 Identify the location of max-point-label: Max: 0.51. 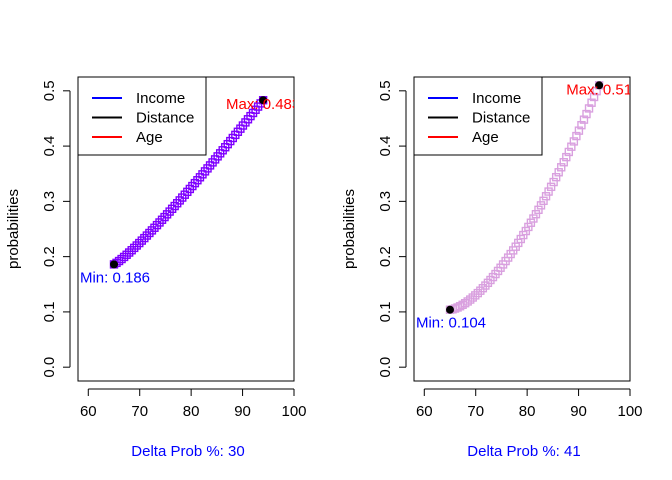
(599, 89).